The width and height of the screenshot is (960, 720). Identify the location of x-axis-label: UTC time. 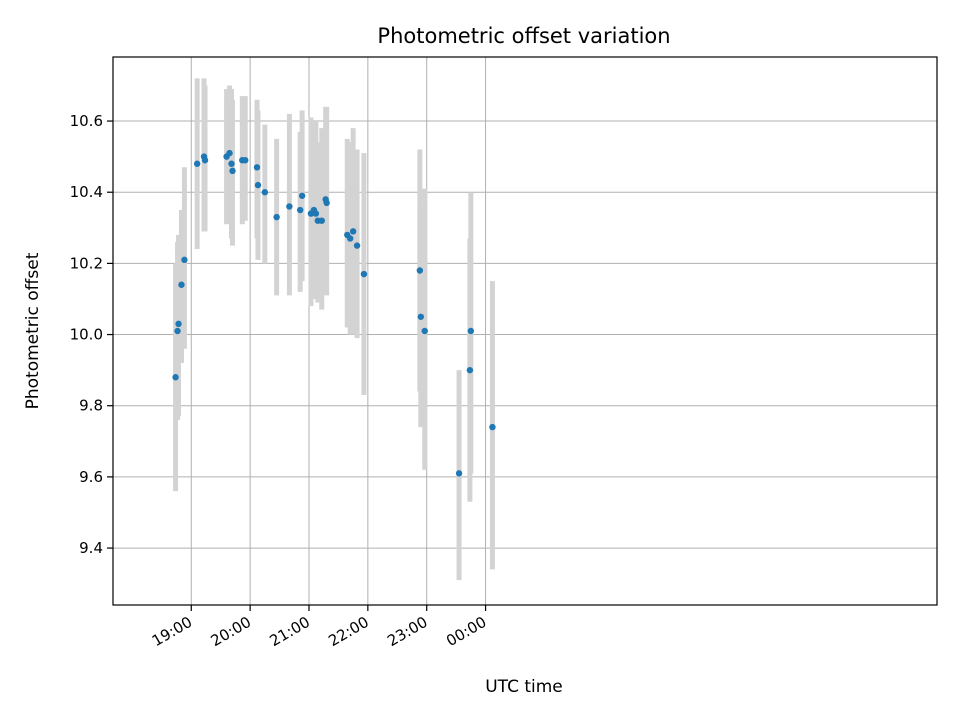
(524, 687).